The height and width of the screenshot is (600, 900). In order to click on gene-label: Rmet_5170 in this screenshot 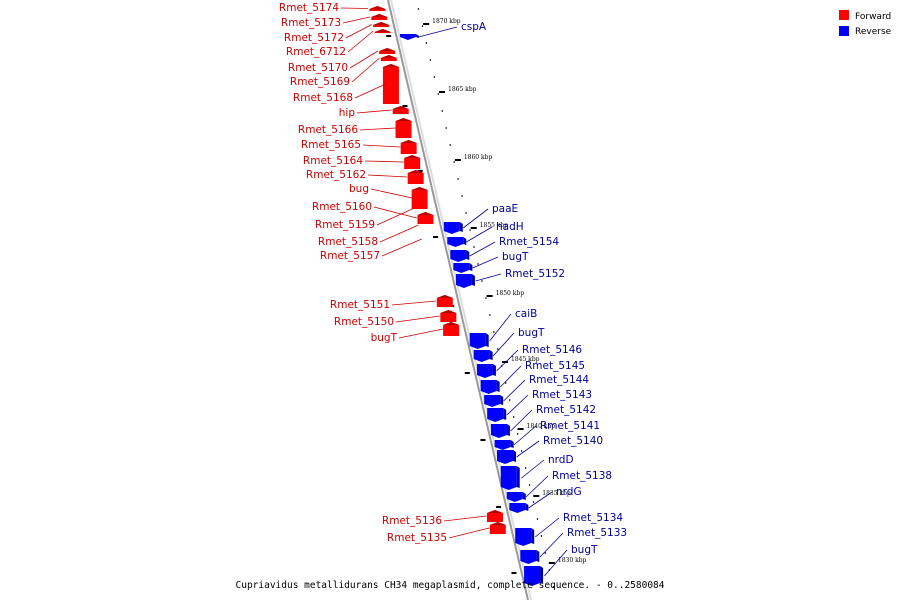, I will do `click(318, 68)`.